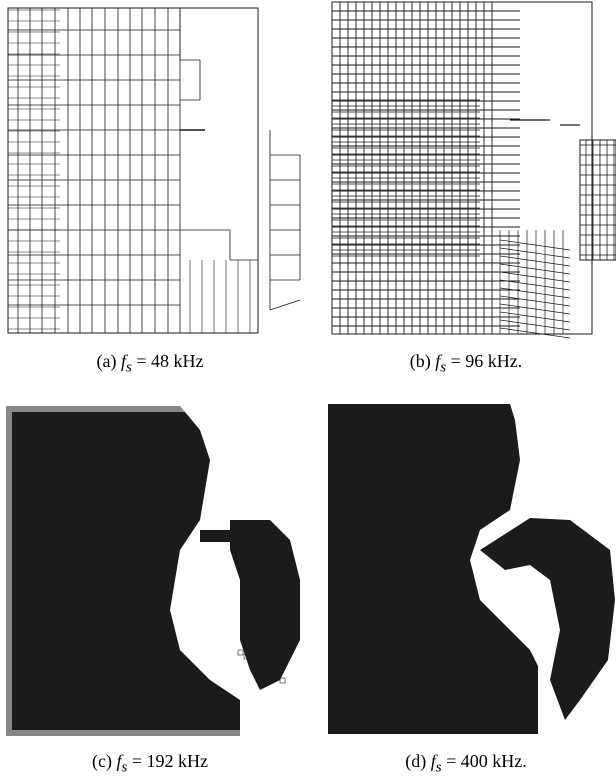 Image resolution: width=616 pixels, height=780 pixels. I want to click on caption-b-sub: s, so click(443, 367).